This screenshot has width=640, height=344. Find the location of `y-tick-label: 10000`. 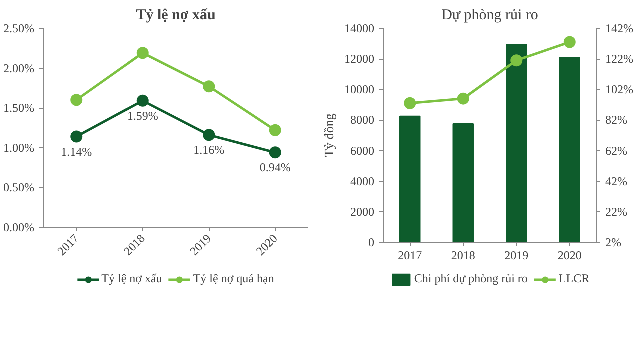

y-tick-label: 10000 is located at coordinates (359, 89).